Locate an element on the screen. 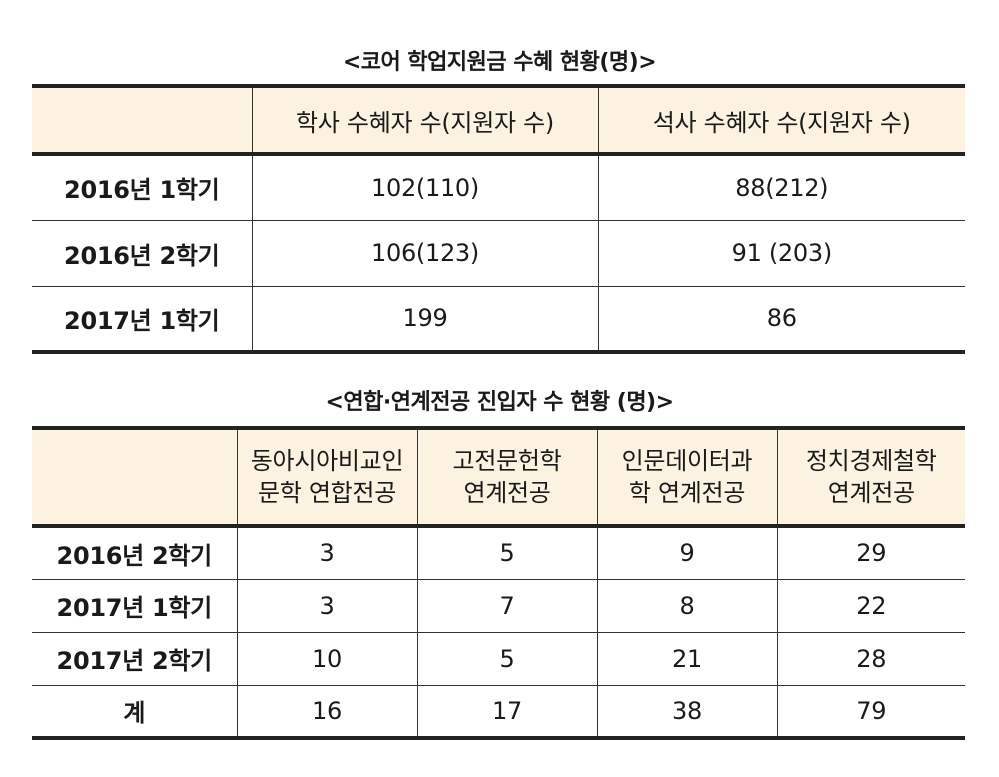 This screenshot has height=777, width=999. table-cell: 79 is located at coordinates (870, 711).